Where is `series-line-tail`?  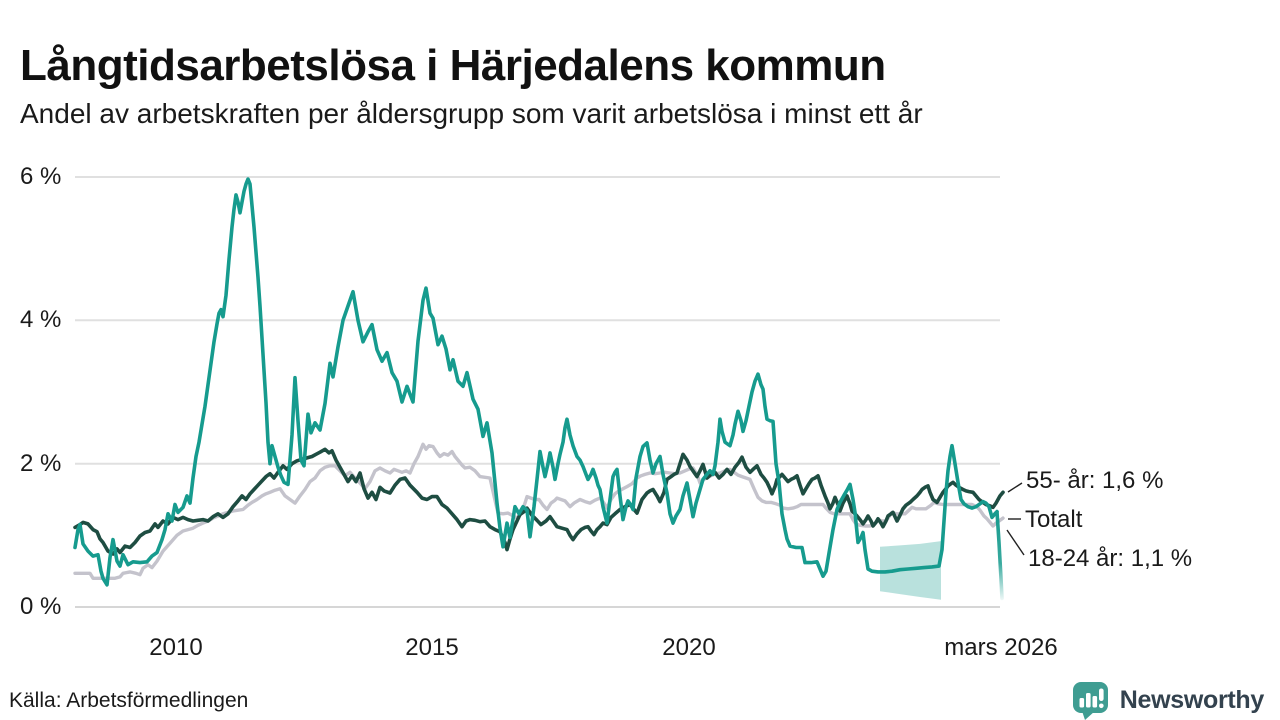
series-line-tail is located at coordinates (998, 555).